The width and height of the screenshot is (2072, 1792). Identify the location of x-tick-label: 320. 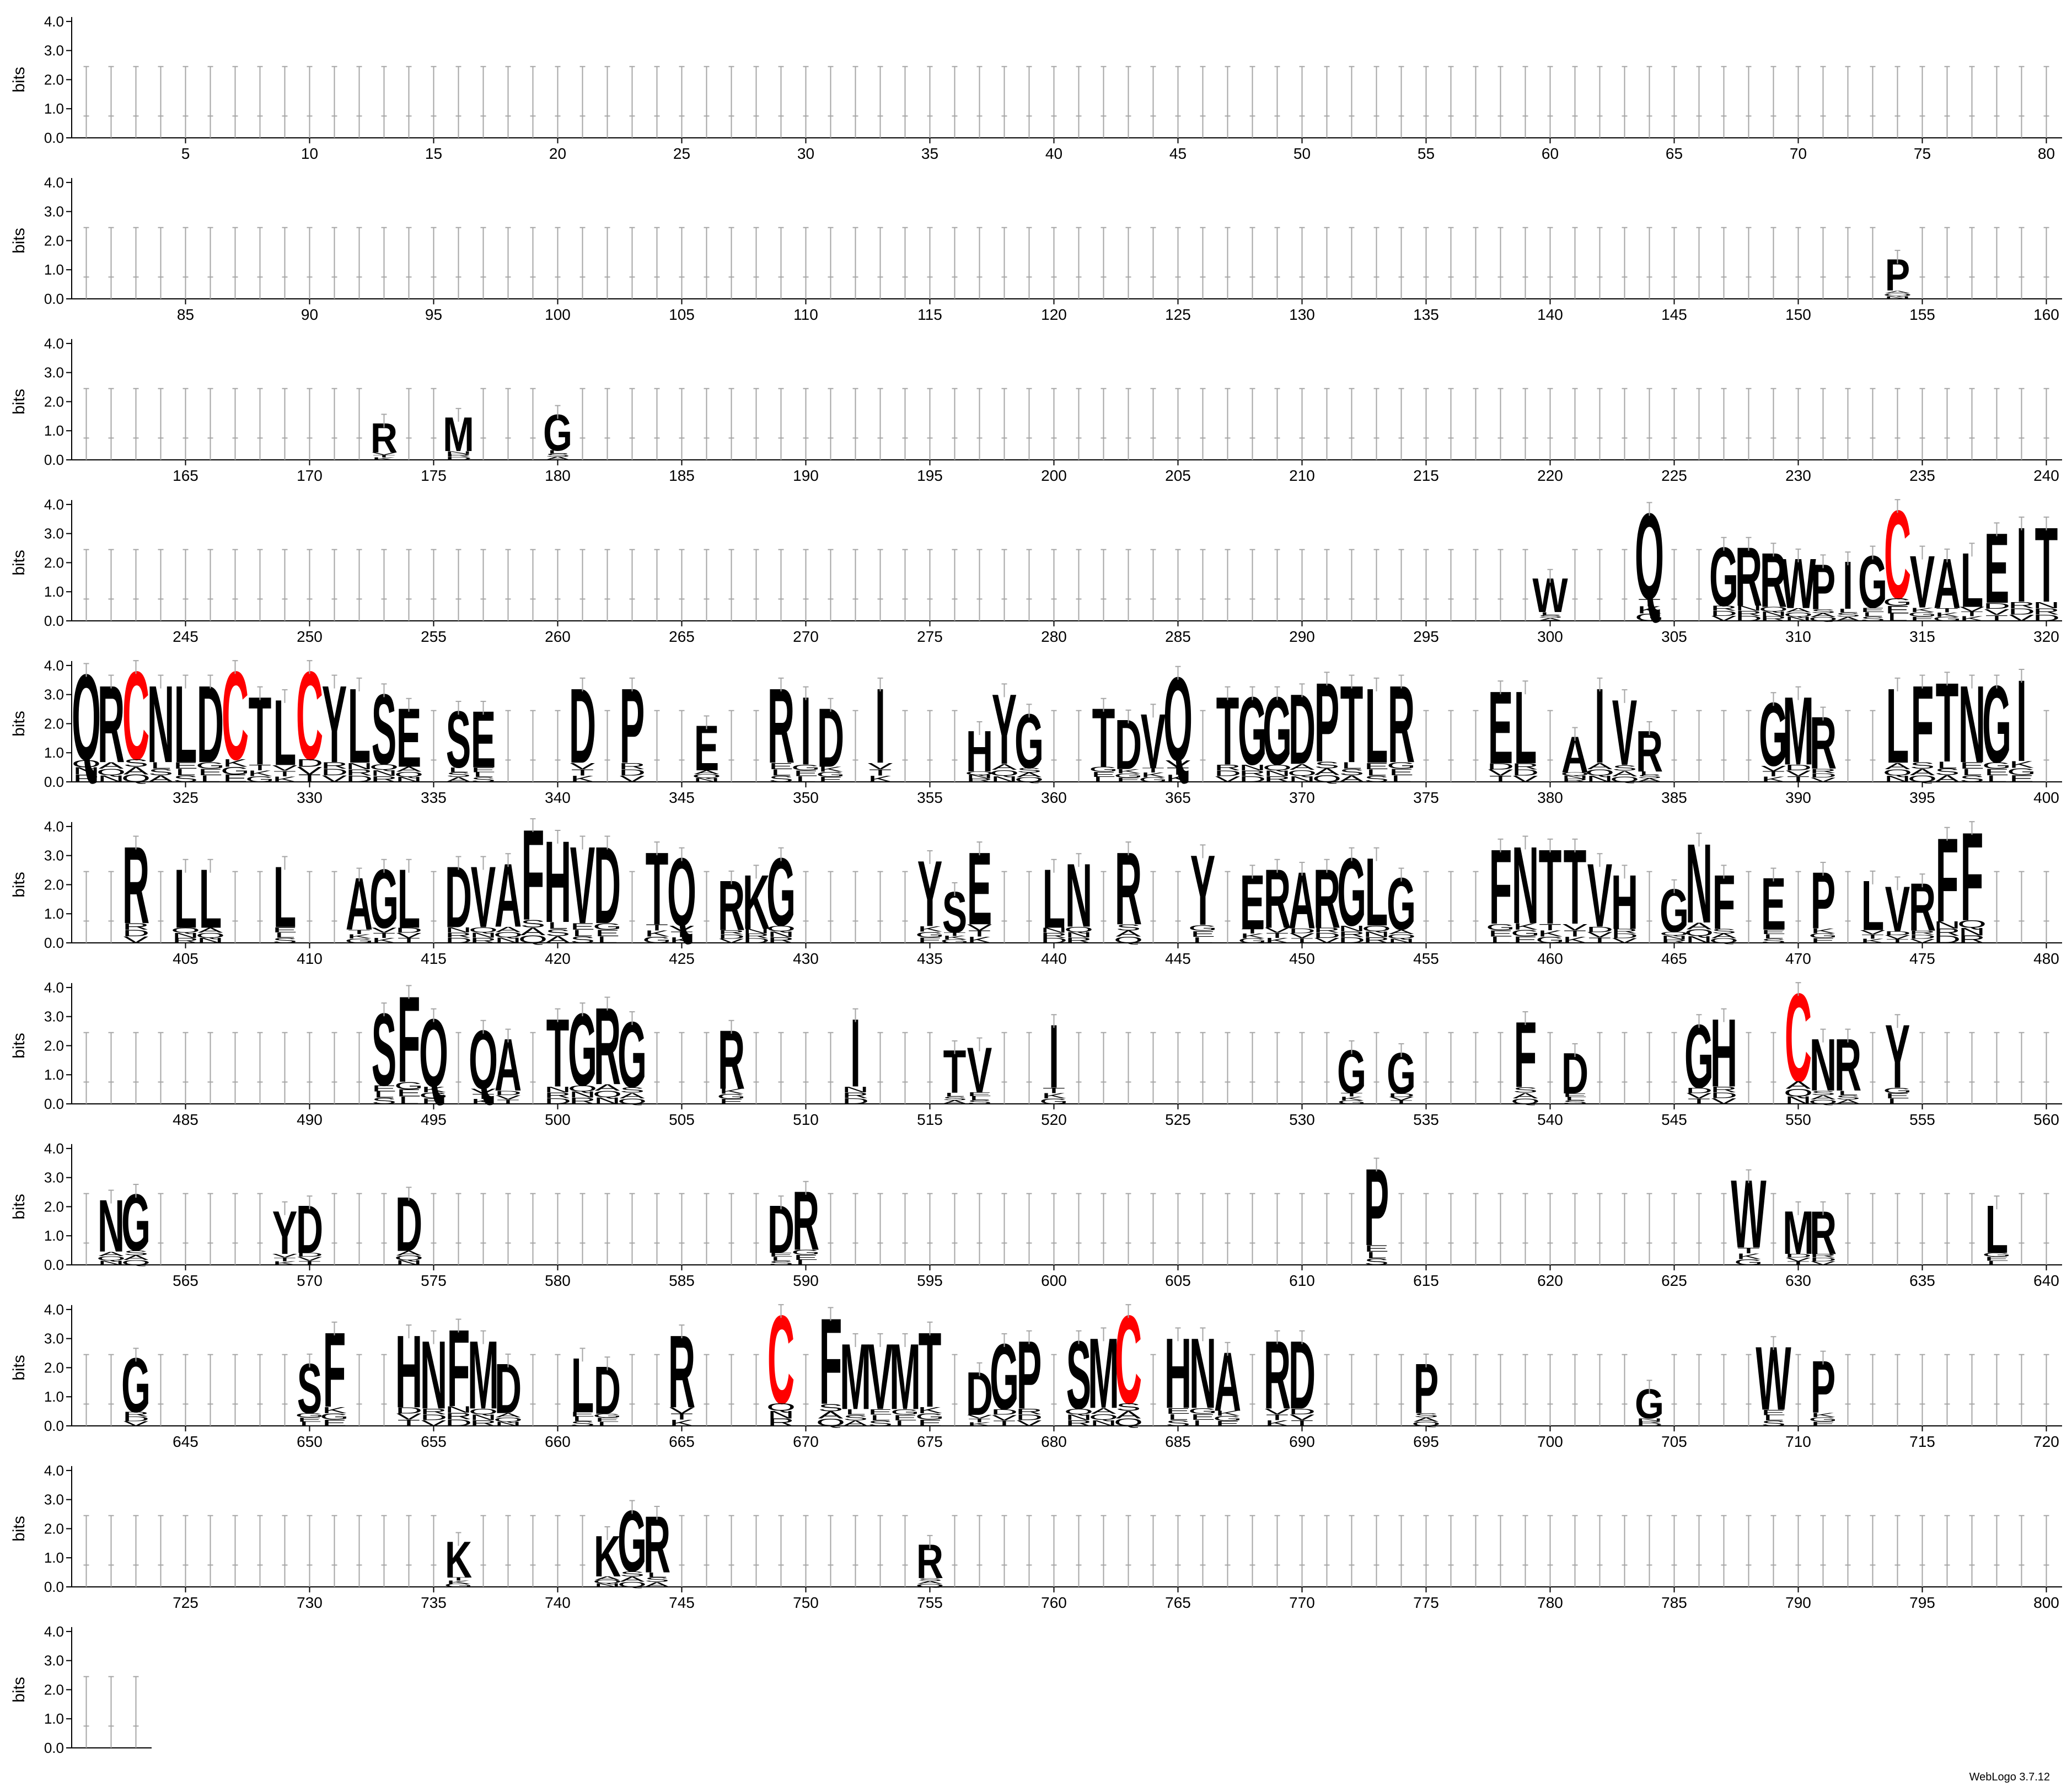
(2046, 636).